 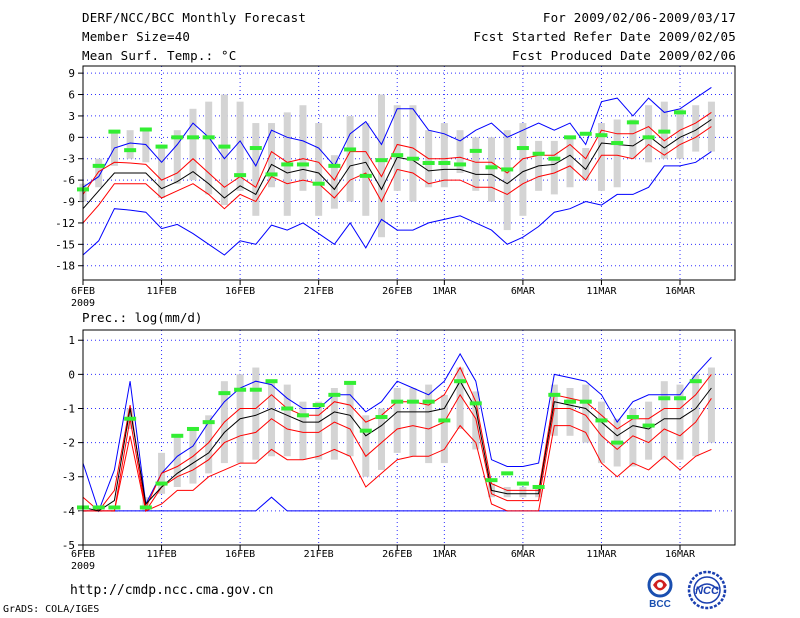 What do you see at coordinates (68, 477) in the screenshot?
I see `precipitation-ytick-label: -3` at bounding box center [68, 477].